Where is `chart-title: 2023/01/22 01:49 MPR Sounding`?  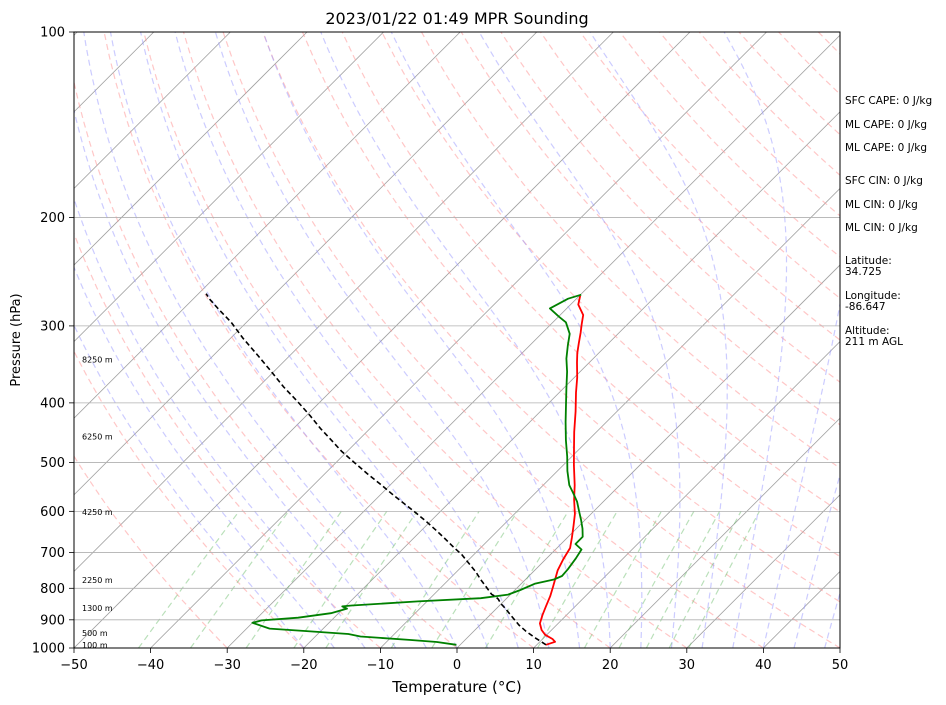 chart-title: 2023/01/22 01:49 MPR Sounding is located at coordinates (456, 18).